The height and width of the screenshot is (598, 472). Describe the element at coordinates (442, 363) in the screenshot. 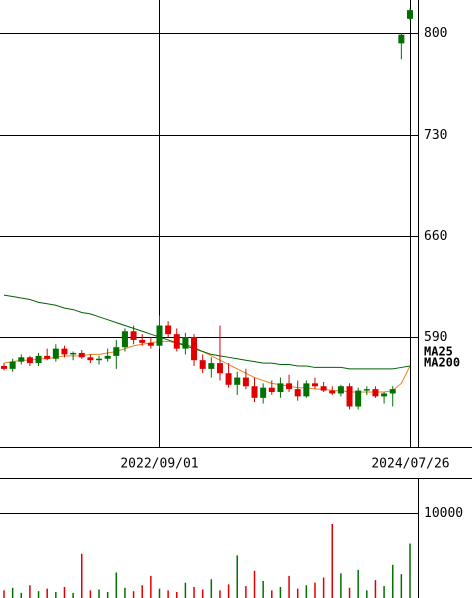

I see `legend-label: MA200` at that location.